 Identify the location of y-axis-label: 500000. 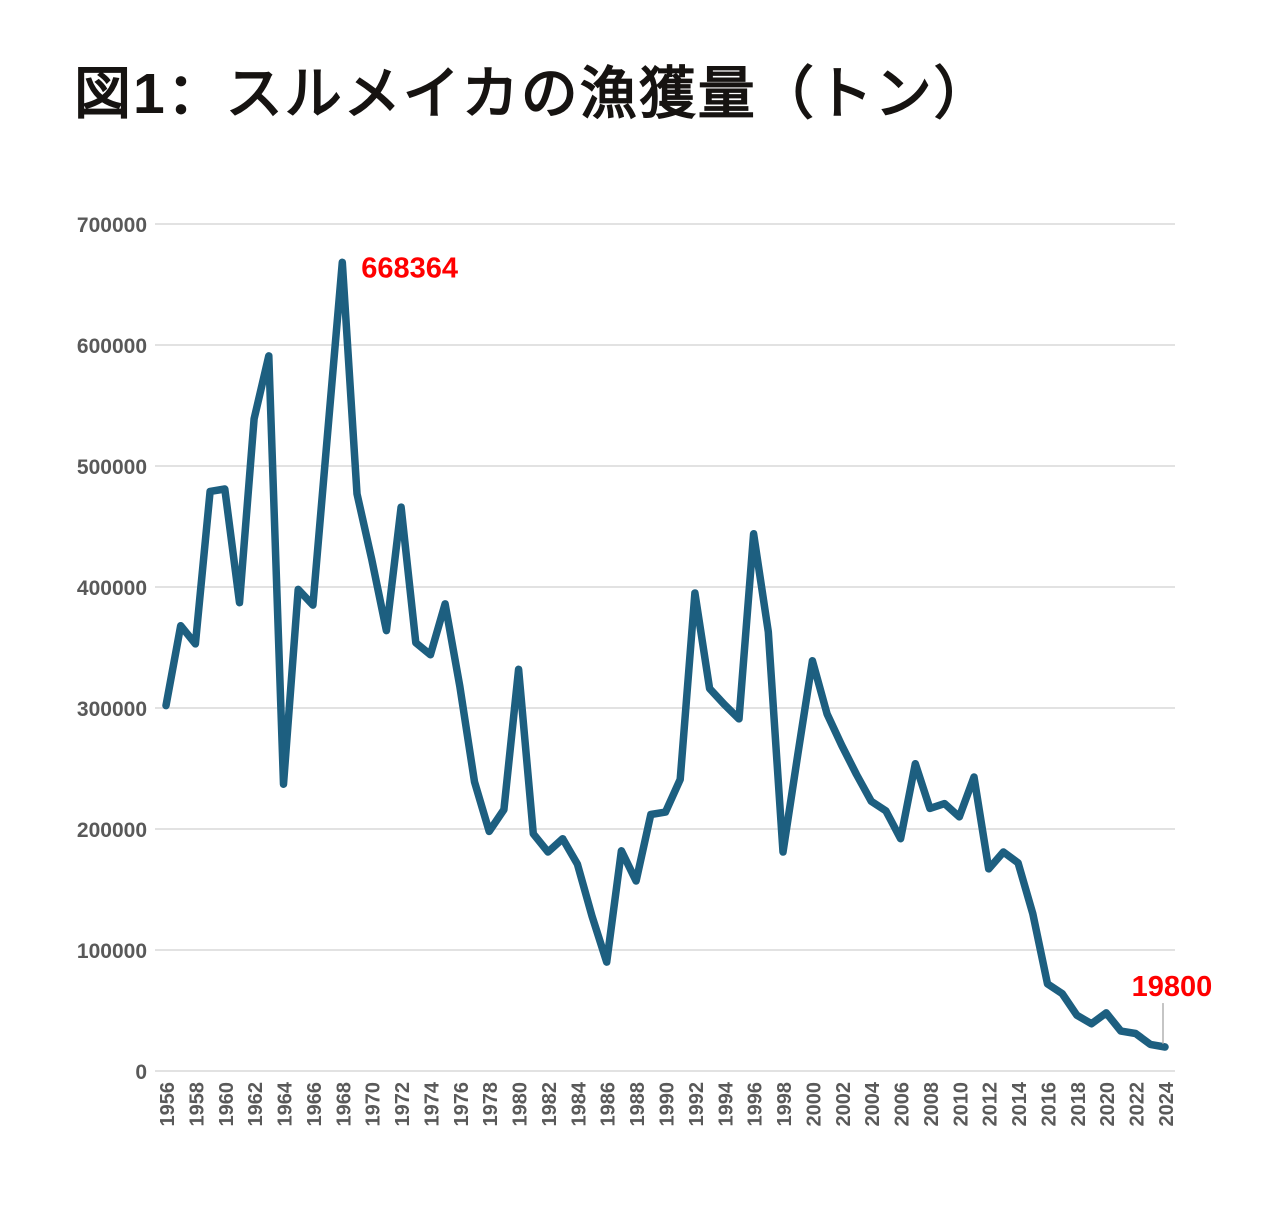
(112, 467).